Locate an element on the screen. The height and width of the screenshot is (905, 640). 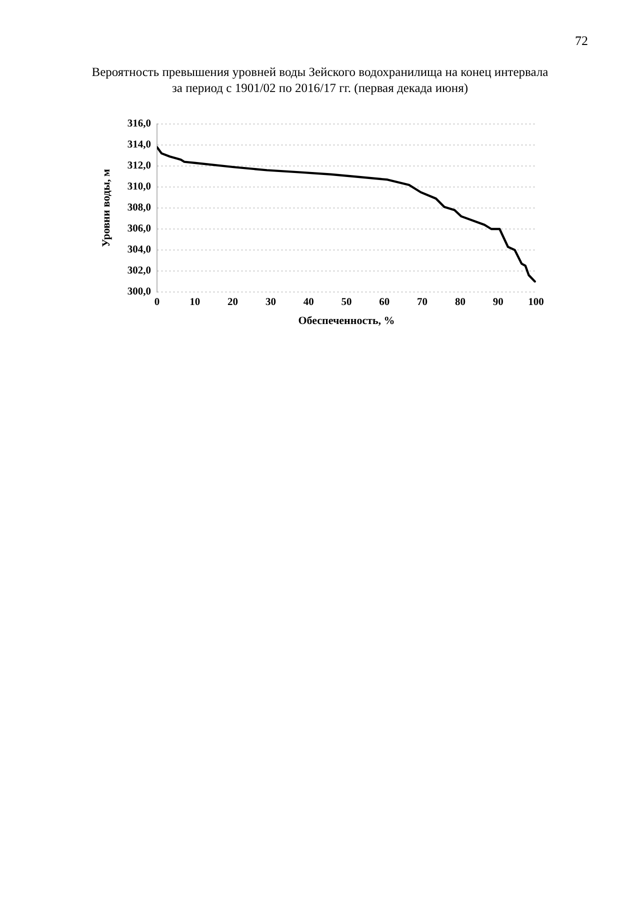
x-tick-label: 30 is located at coordinates (270, 302).